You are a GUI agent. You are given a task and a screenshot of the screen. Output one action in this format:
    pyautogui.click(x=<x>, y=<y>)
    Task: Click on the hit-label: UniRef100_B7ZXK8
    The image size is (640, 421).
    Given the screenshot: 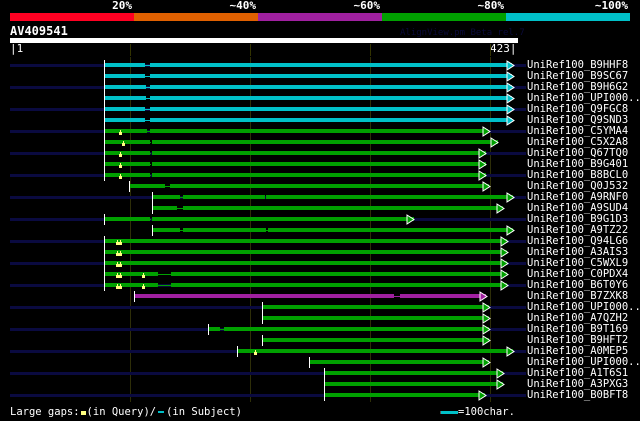 What is the action you would take?
    pyautogui.click(x=578, y=296)
    